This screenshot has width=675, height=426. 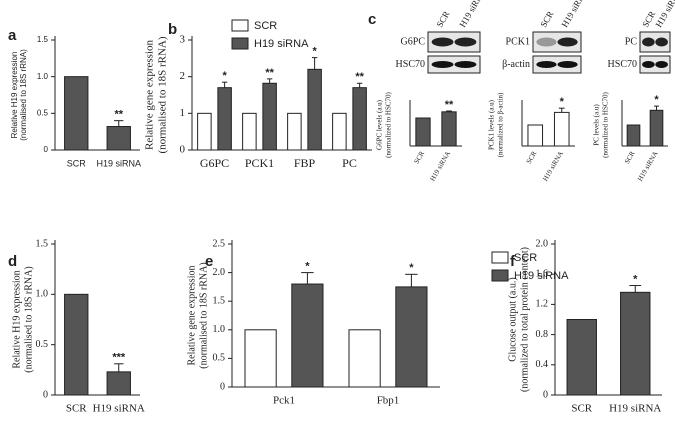 I want to click on x-tick-label: FBP, so click(x=305, y=163).